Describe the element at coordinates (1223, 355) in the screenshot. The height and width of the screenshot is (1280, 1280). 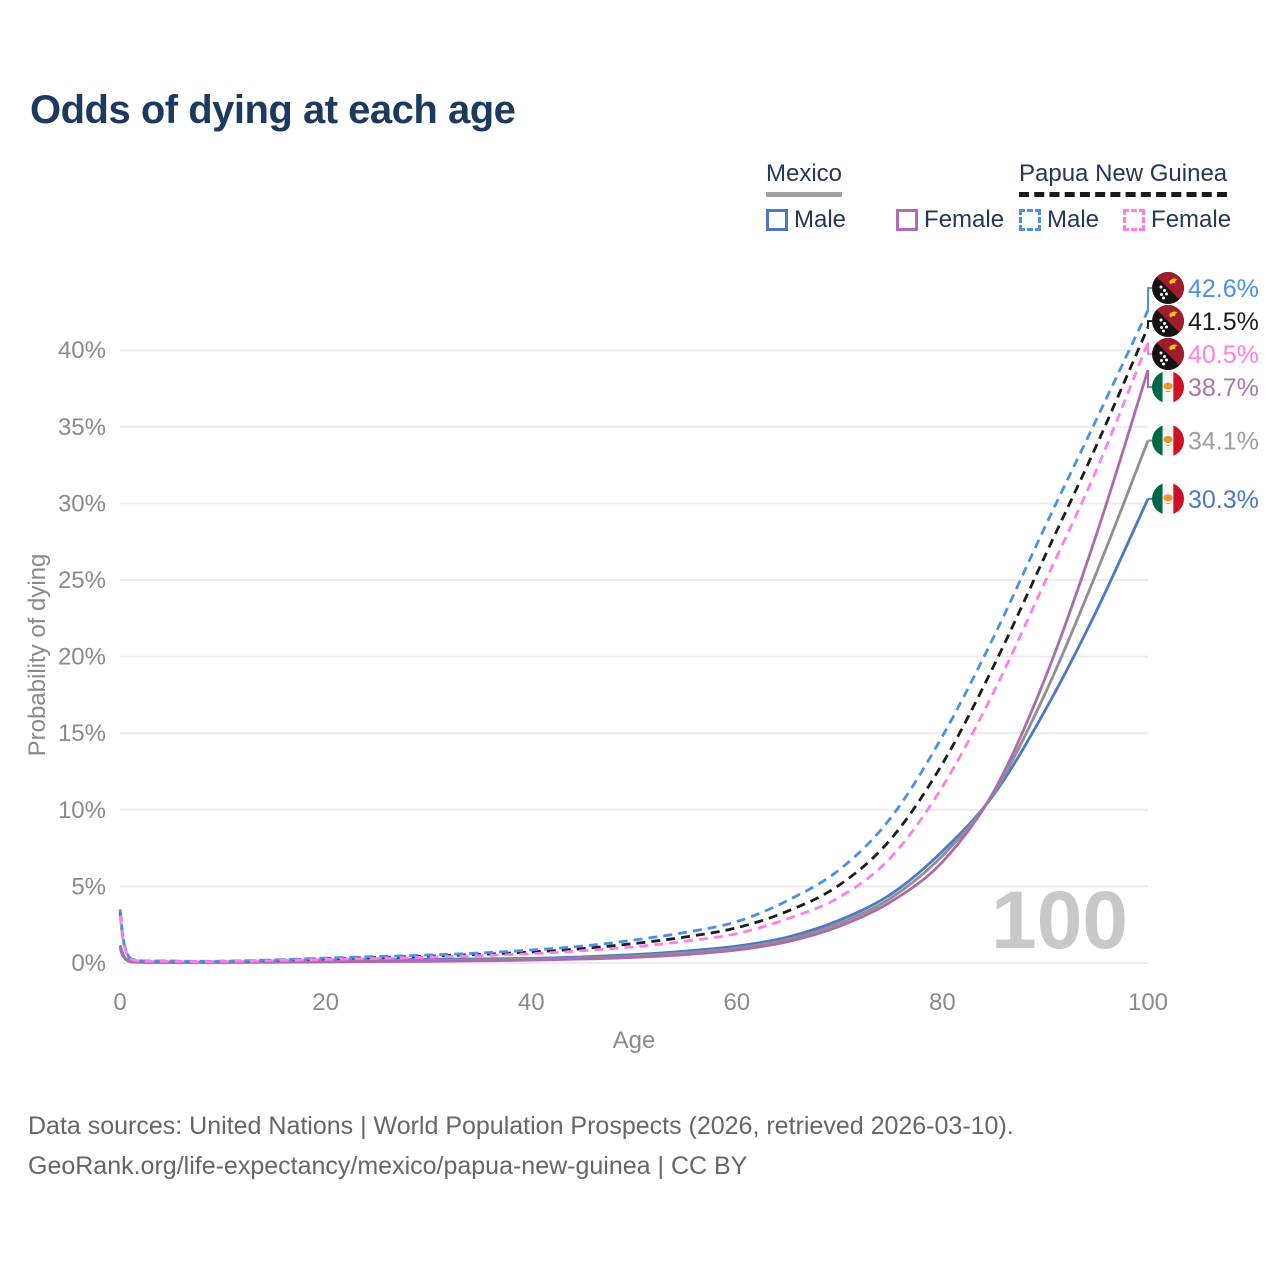
I see `end-value-label-png-female: 40.5%` at that location.